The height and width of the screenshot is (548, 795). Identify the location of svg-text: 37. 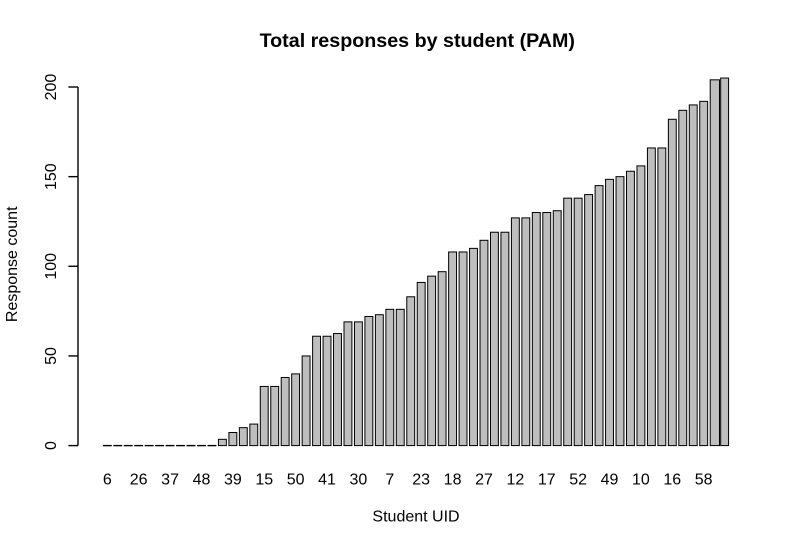
(170, 480).